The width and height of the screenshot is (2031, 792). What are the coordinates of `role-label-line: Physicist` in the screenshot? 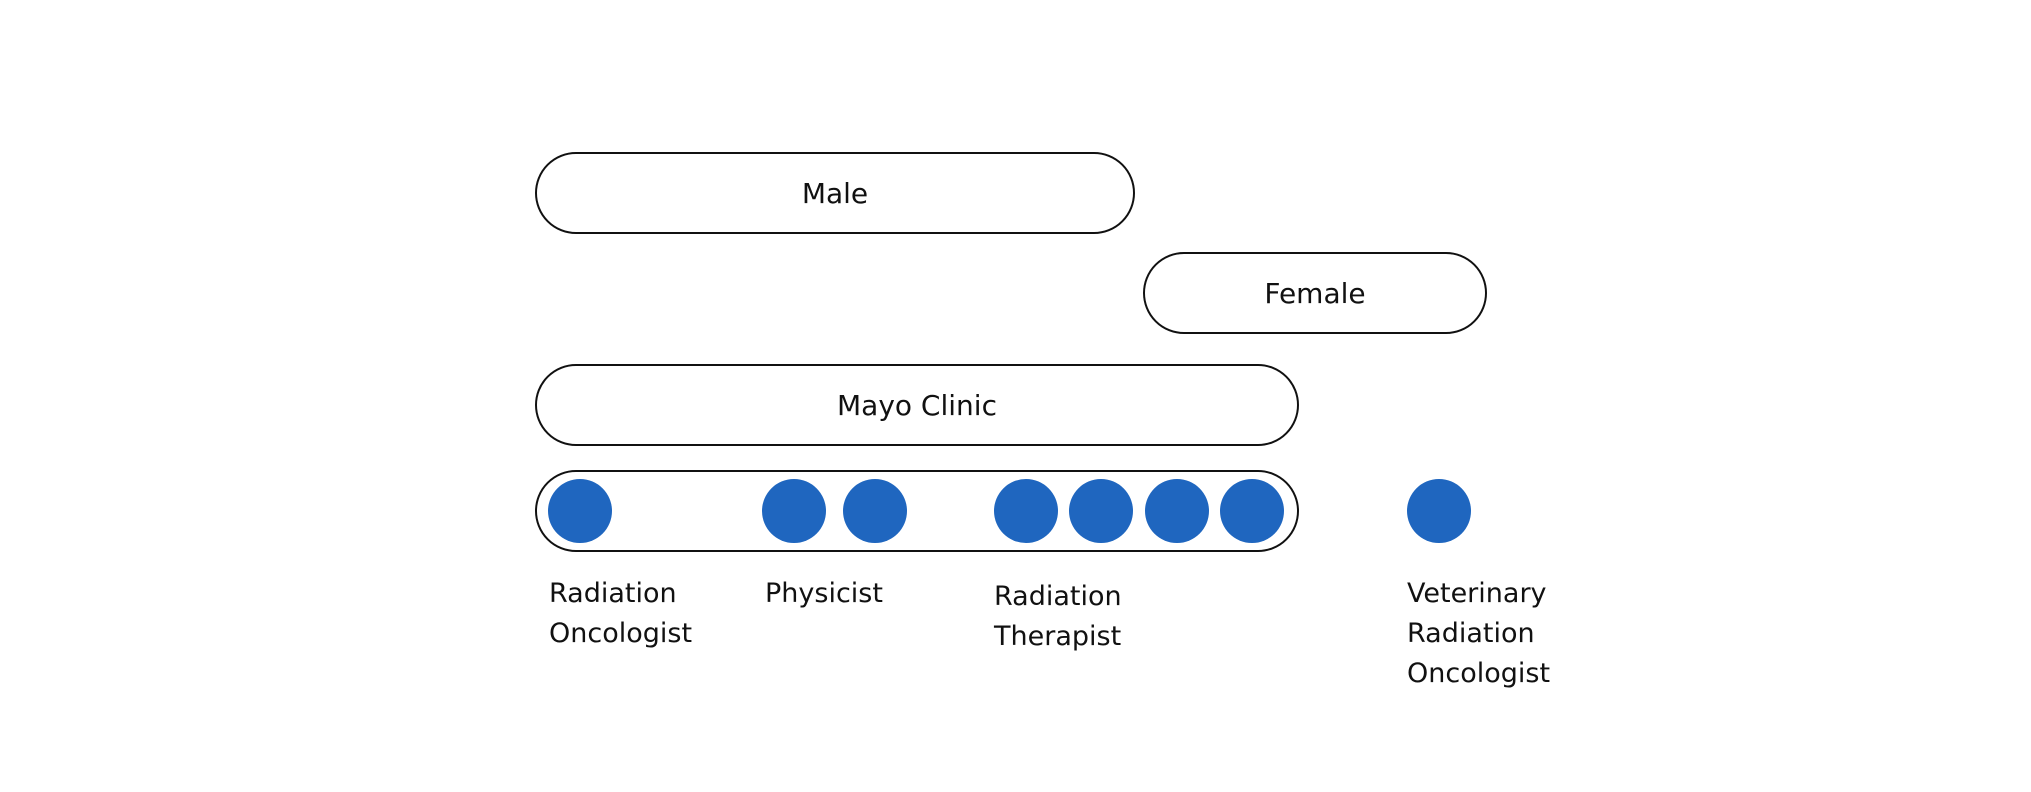 It's located at (824, 593).